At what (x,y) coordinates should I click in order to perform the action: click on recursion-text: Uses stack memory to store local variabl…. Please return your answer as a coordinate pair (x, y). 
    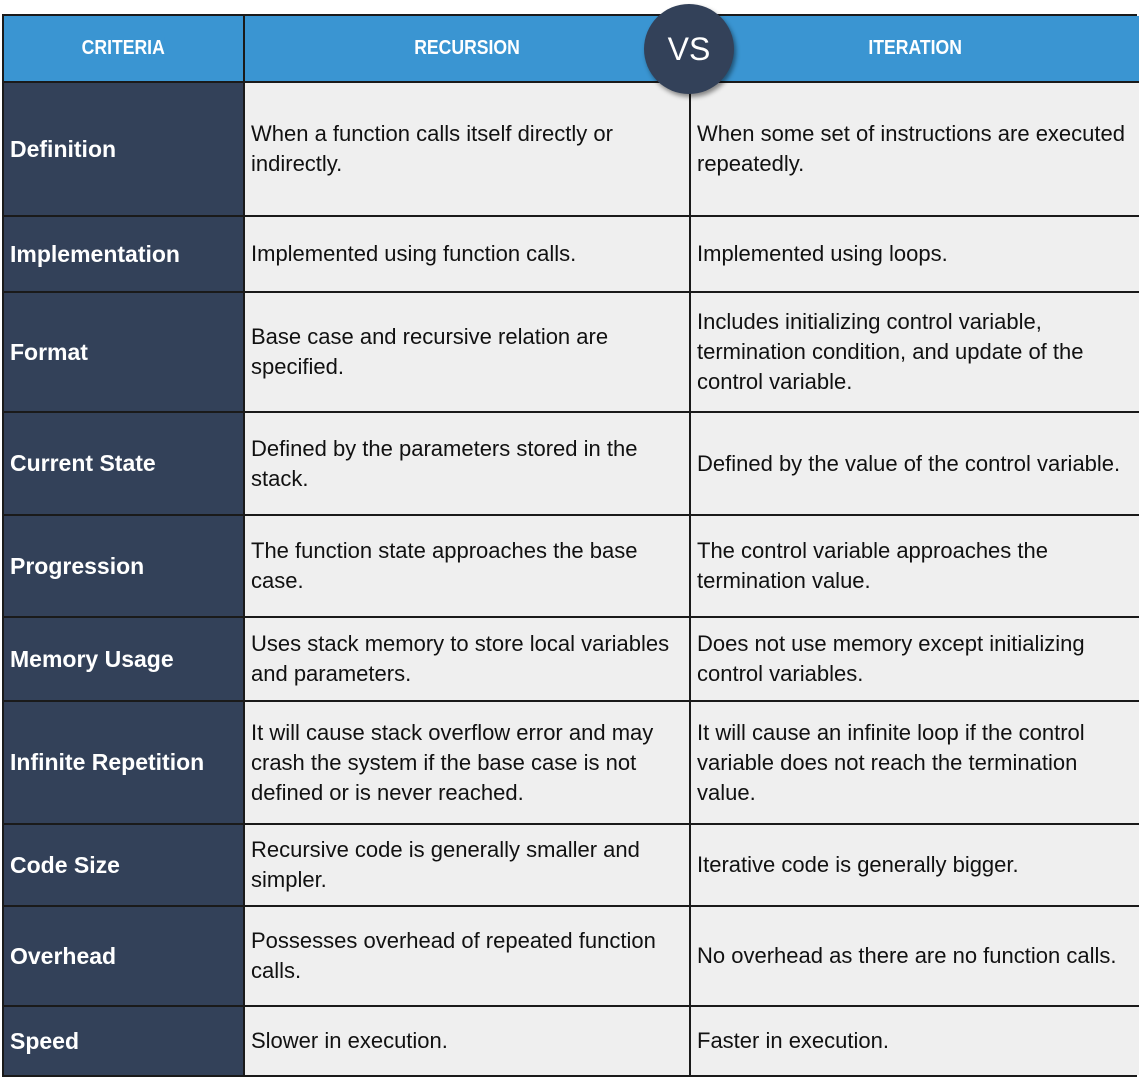
    Looking at the image, I should click on (460, 658).